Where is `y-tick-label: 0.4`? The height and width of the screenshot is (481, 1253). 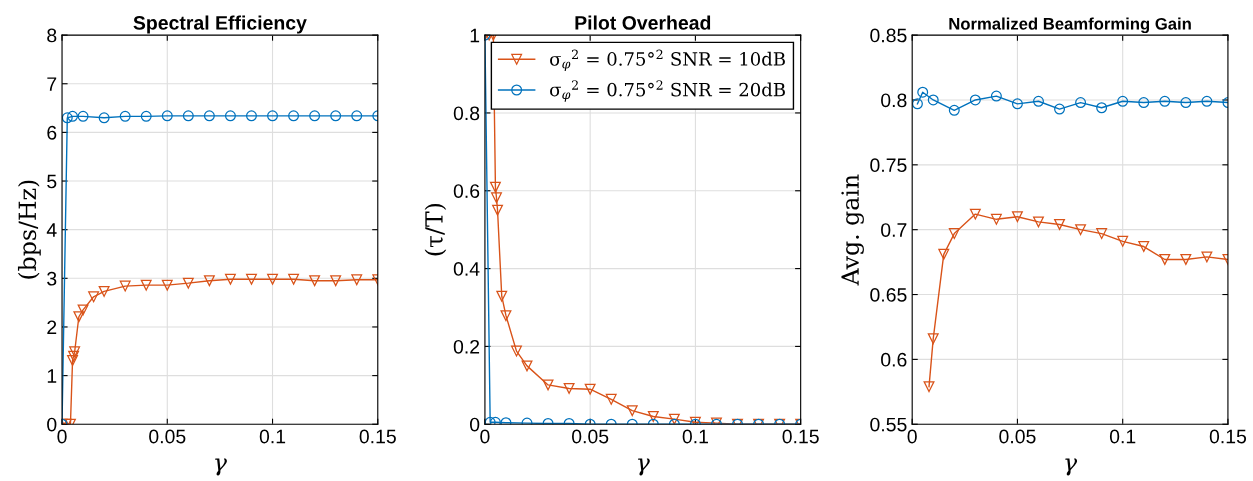 y-tick-label: 0.4 is located at coordinates (466, 269).